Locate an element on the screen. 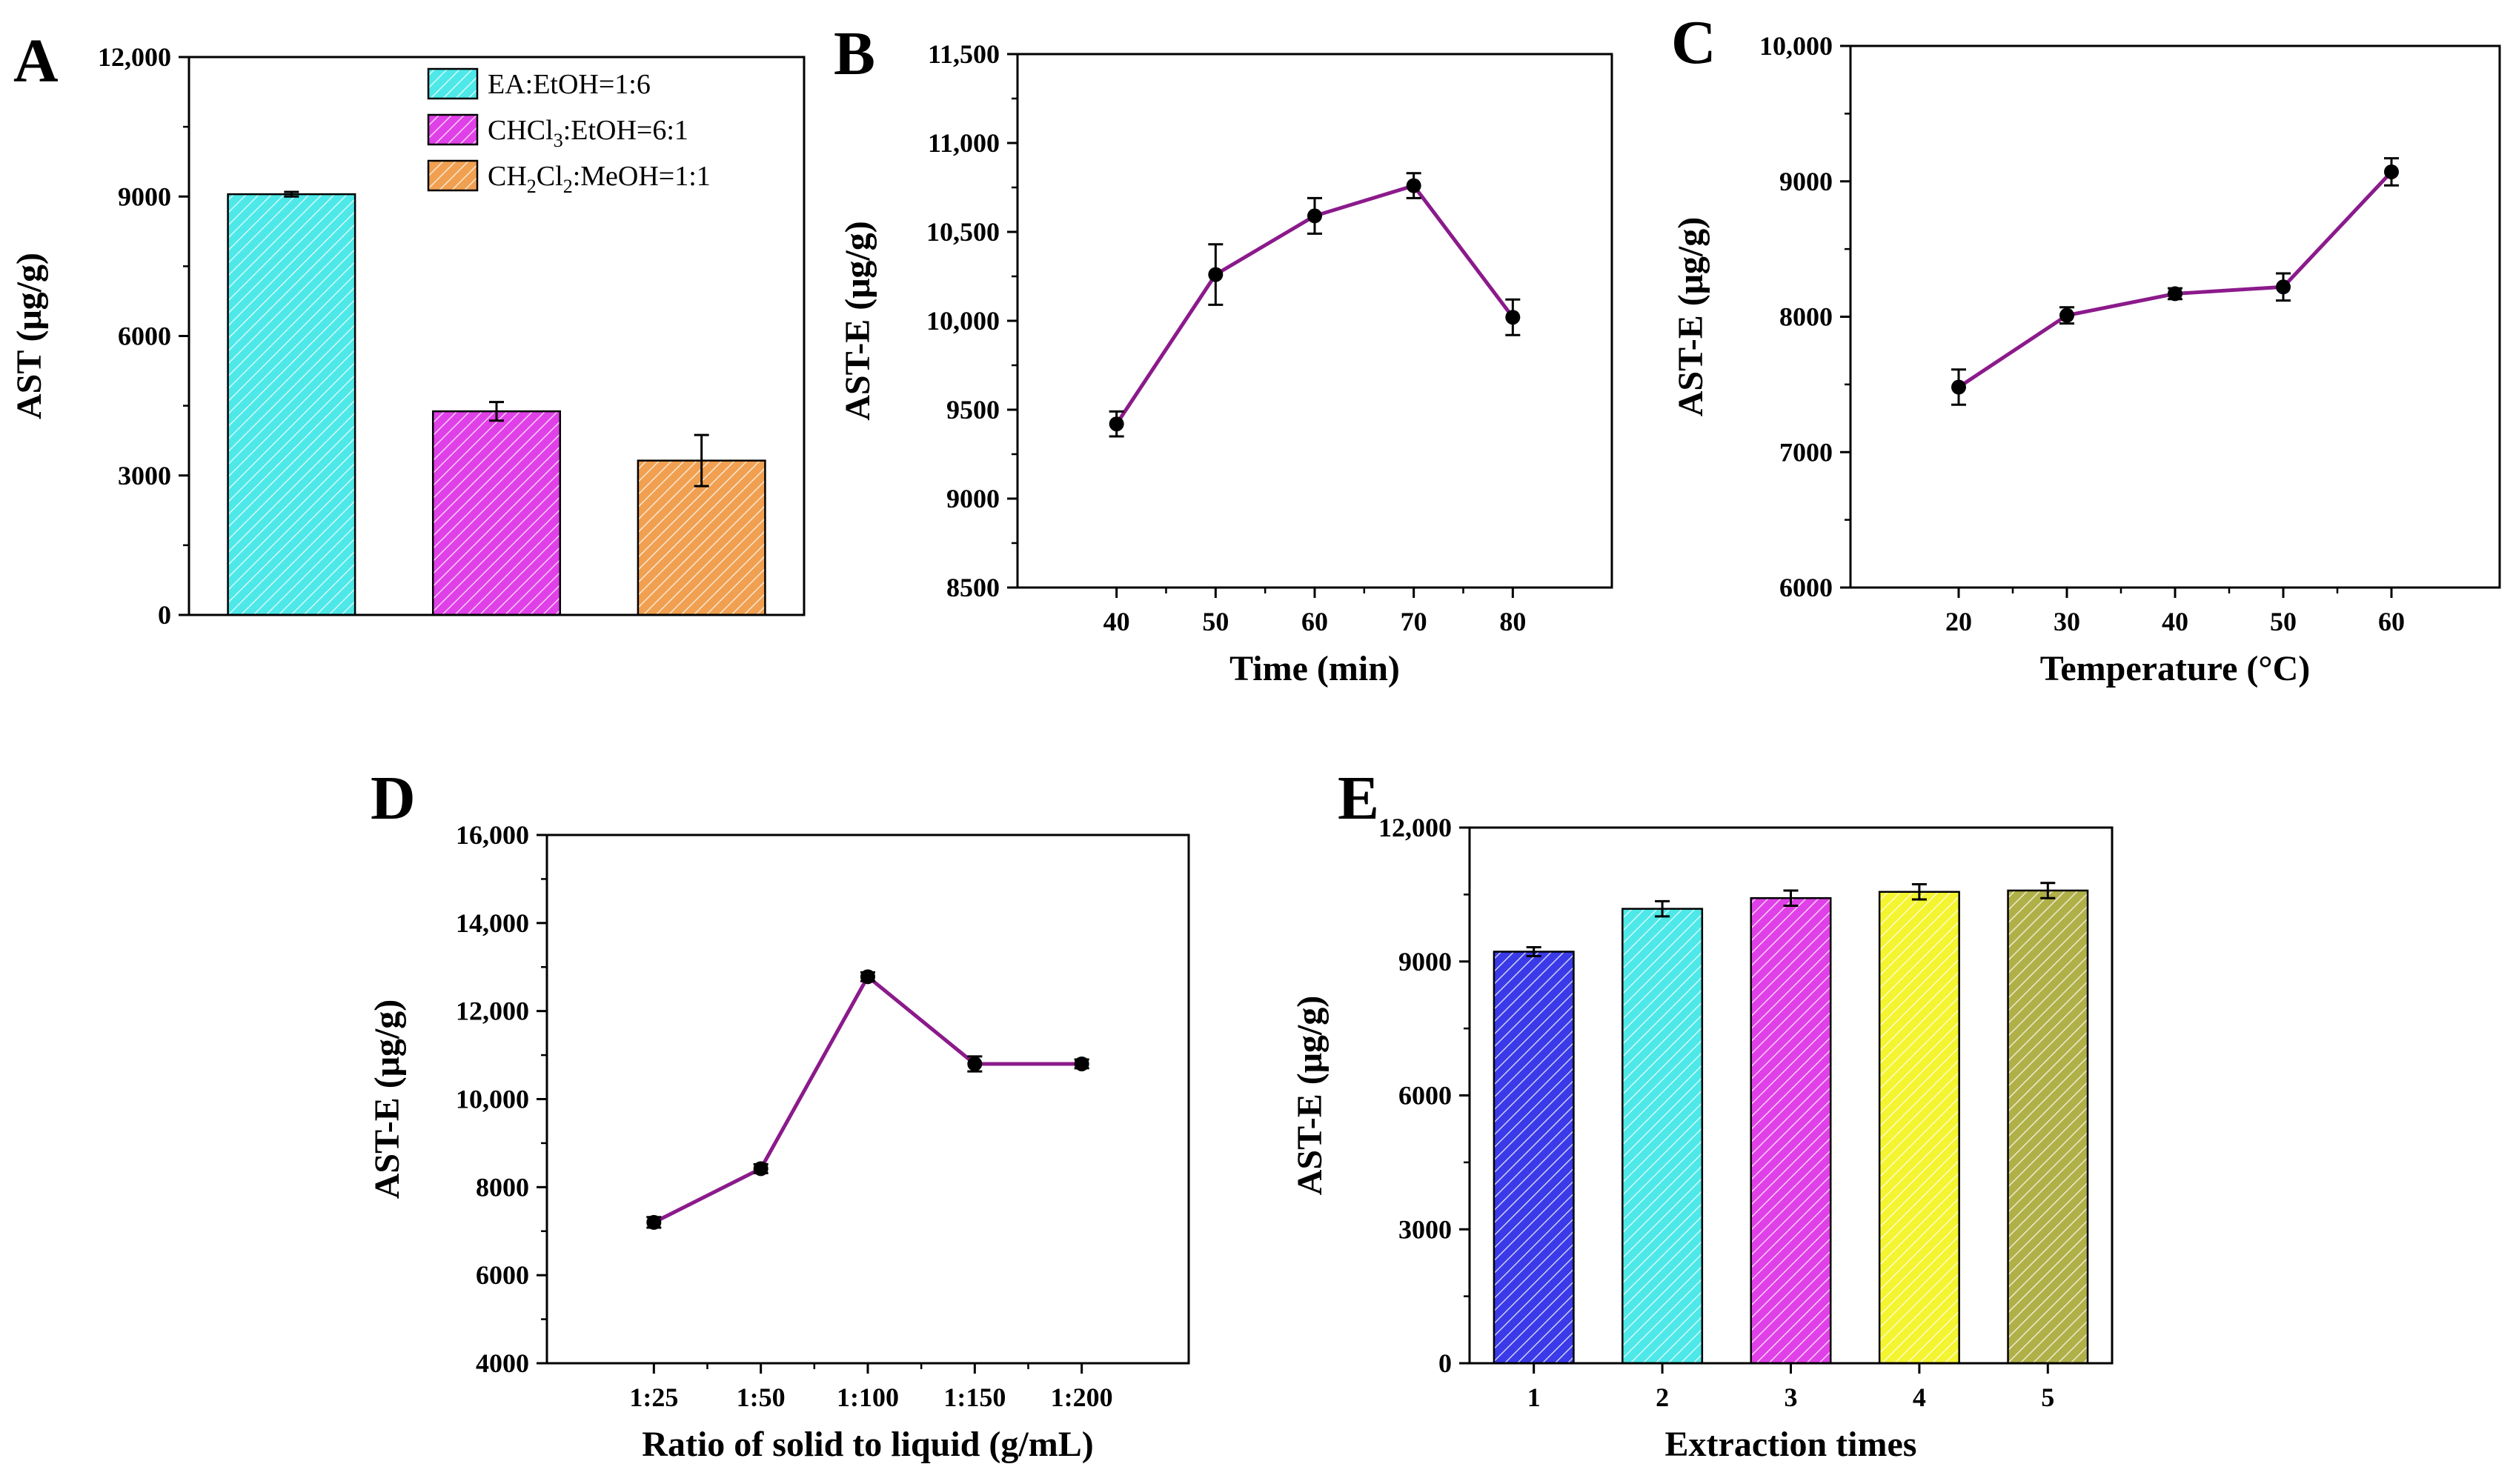  legend-label-1: EA:EtOH=1:6 is located at coordinates (569, 84).